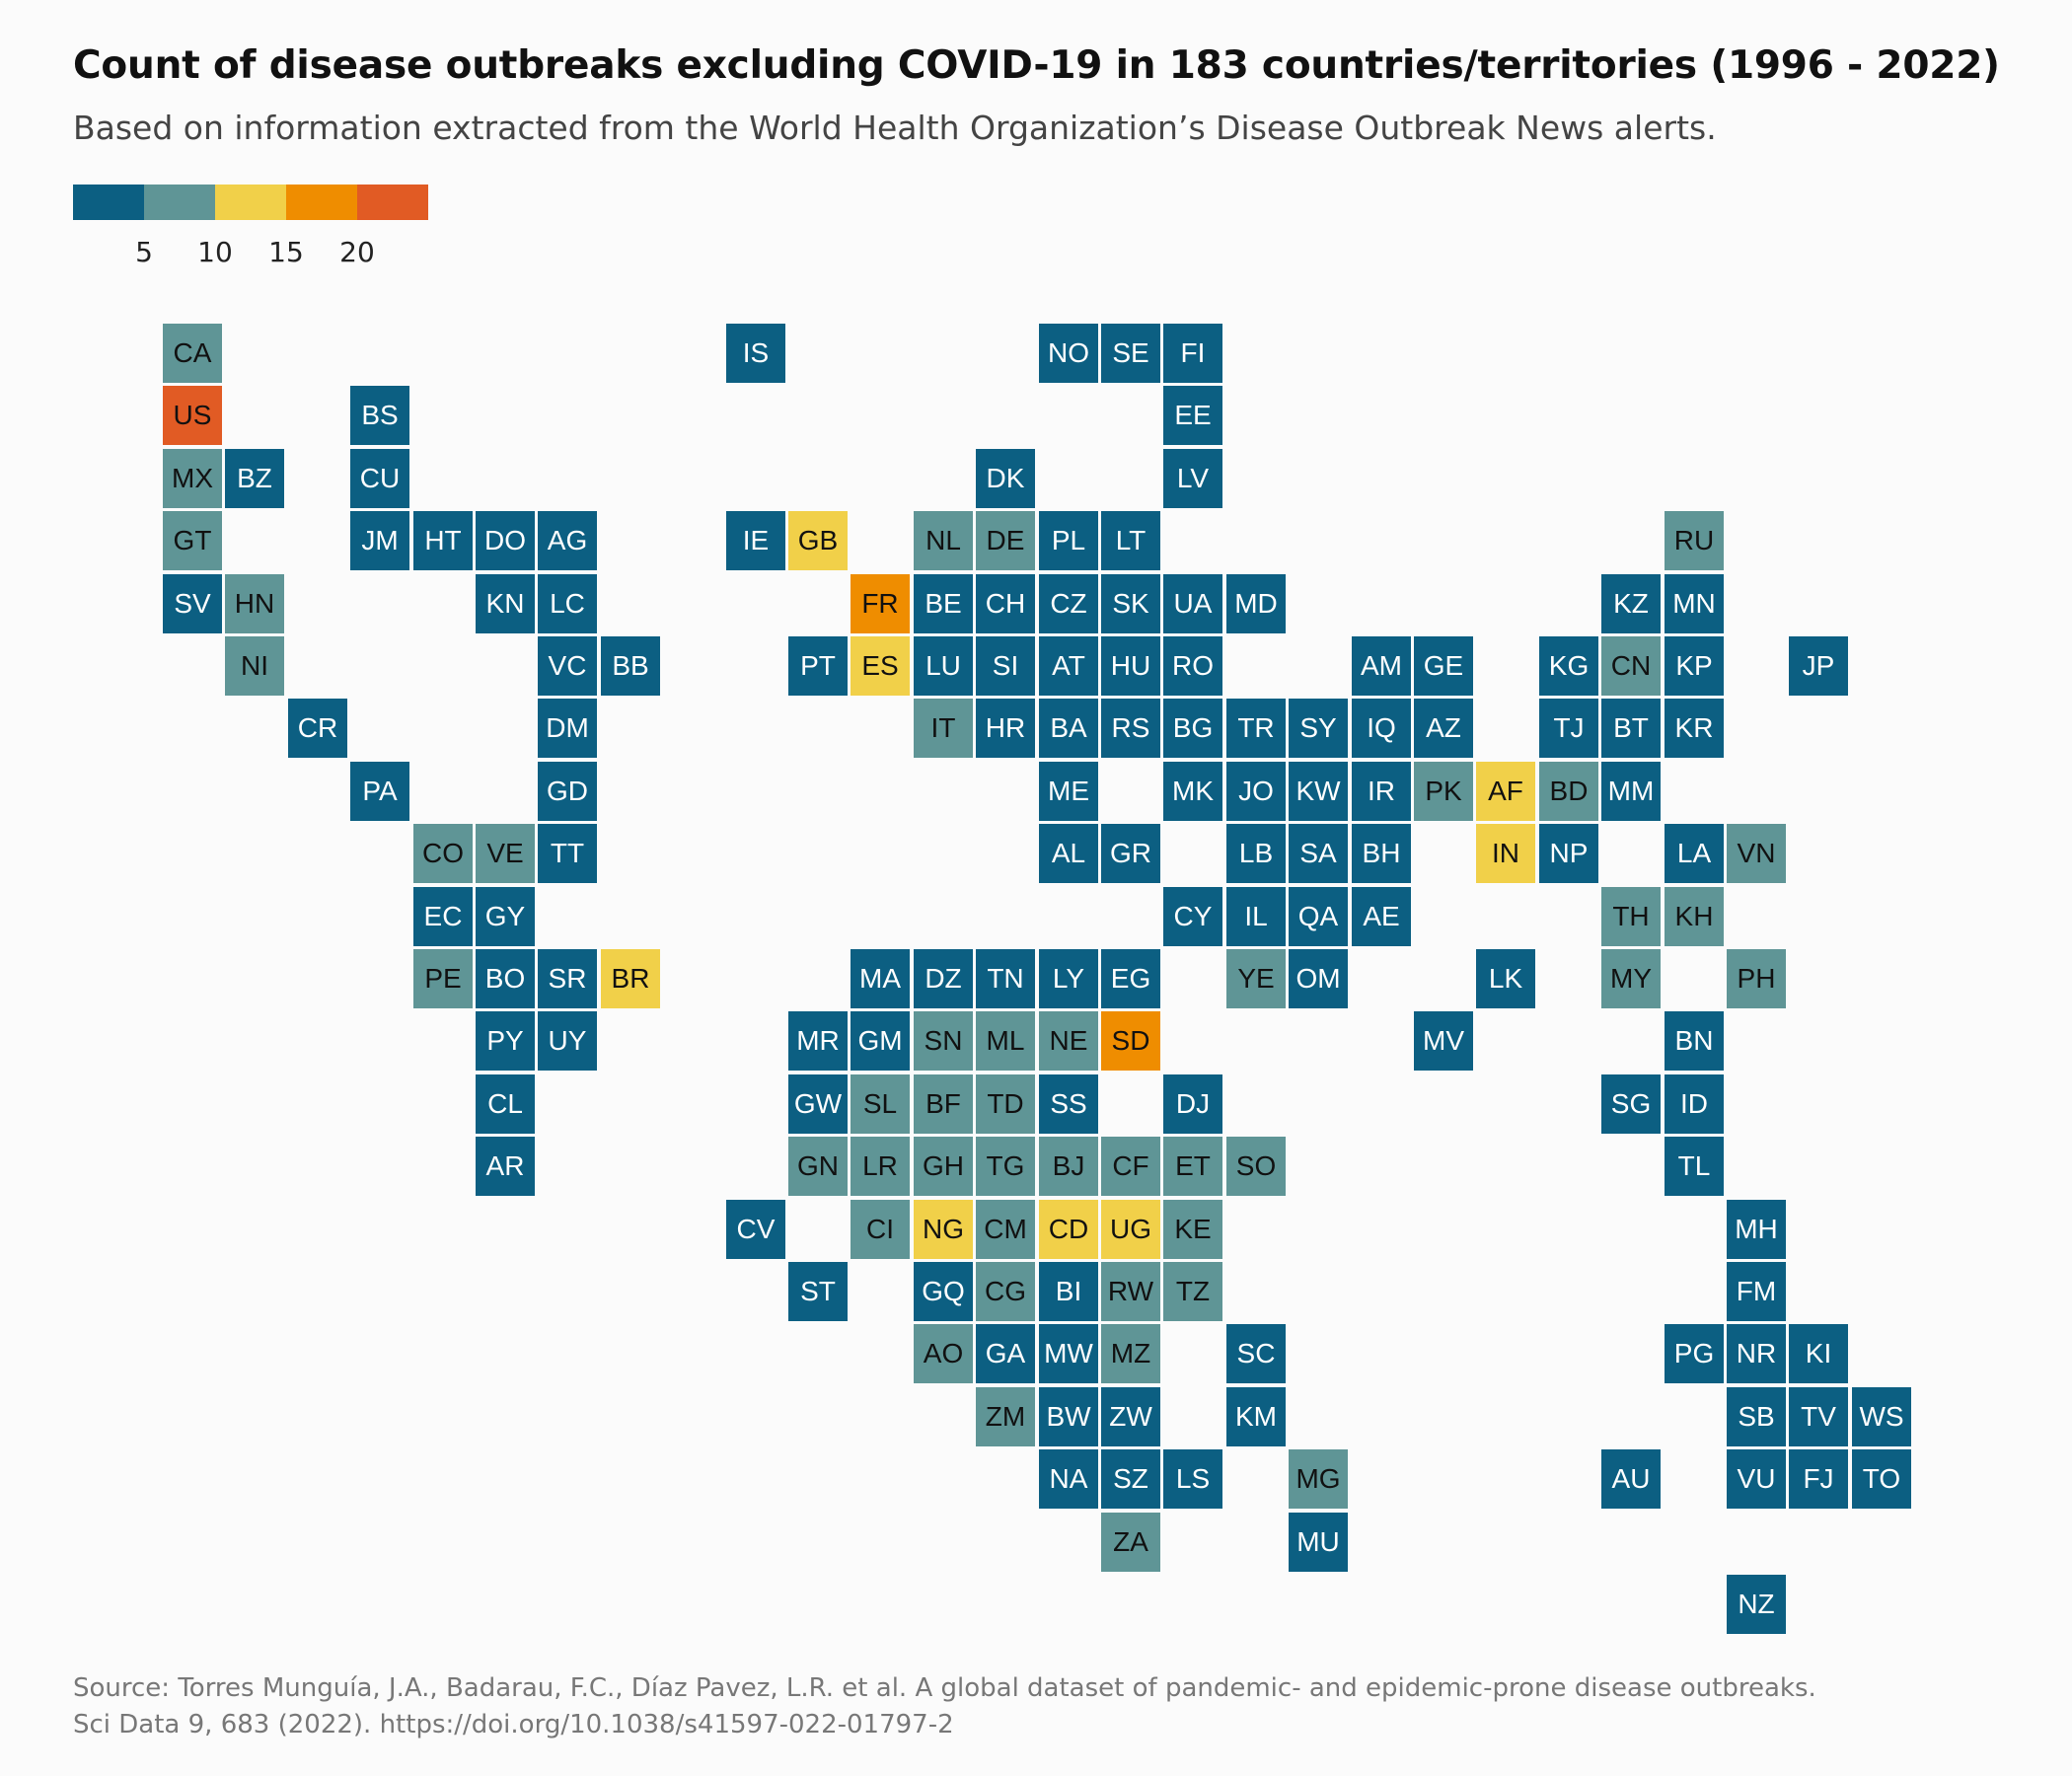 The width and height of the screenshot is (2072, 1776). Describe the element at coordinates (818, 540) in the screenshot. I see `country-tile-gb: GB` at that location.